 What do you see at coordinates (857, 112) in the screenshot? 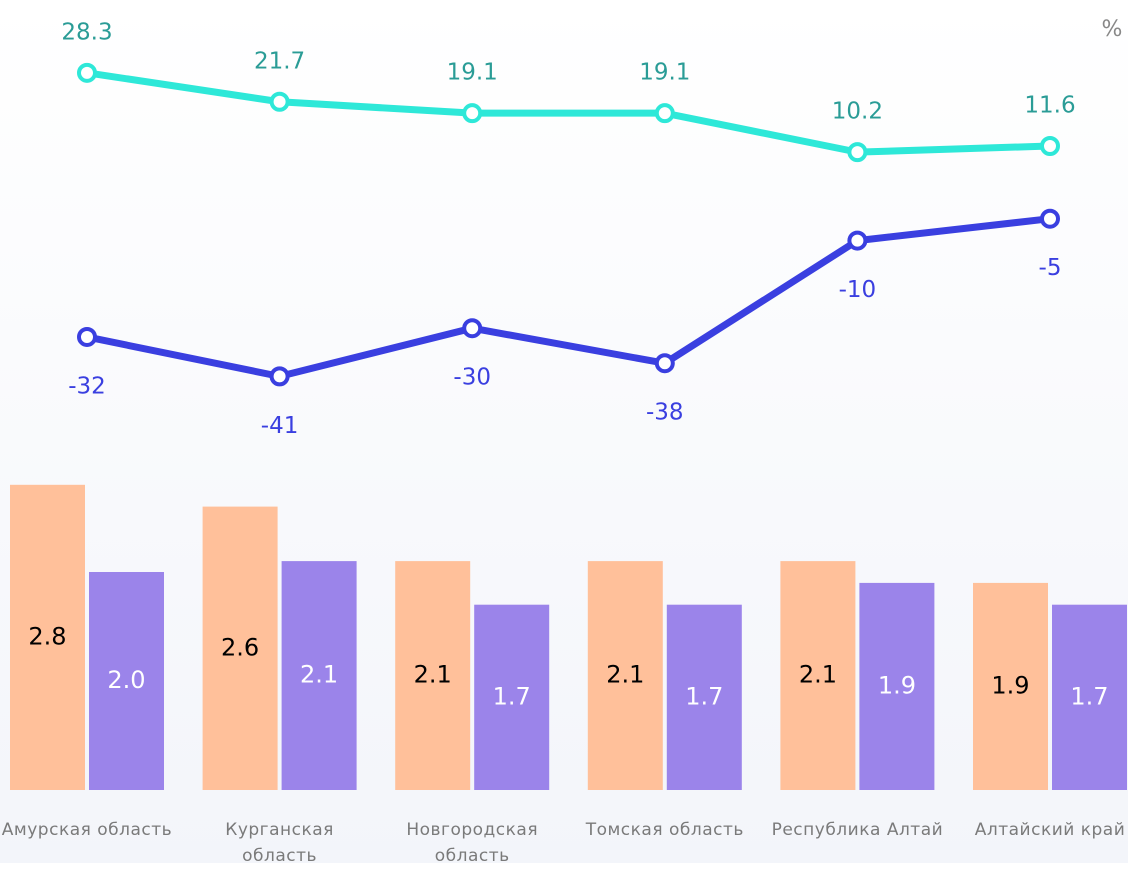
I see `value-label: 10.2` at bounding box center [857, 112].